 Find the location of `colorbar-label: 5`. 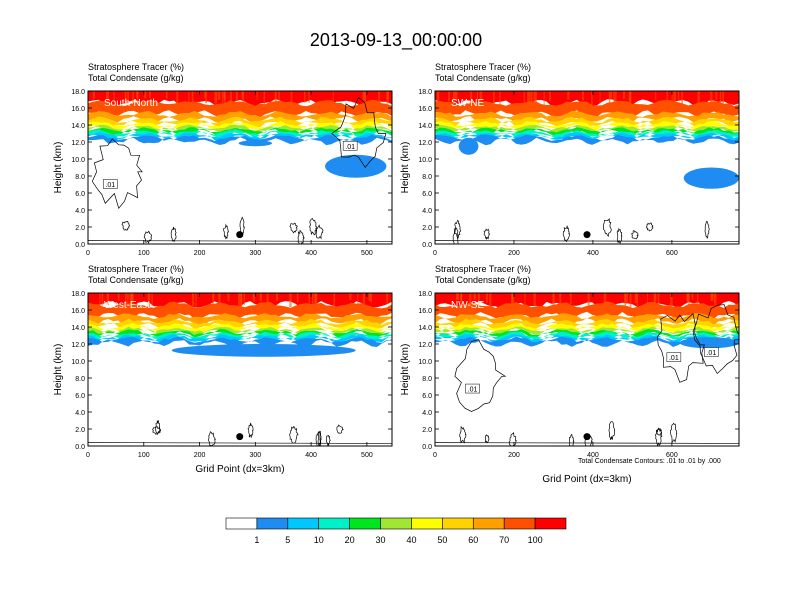

colorbar-label: 5 is located at coordinates (287, 540).